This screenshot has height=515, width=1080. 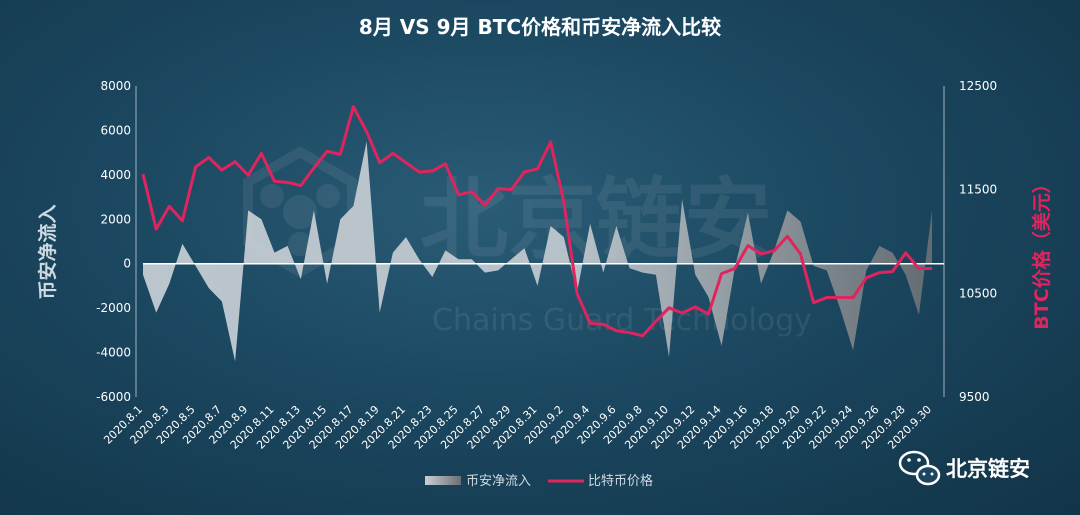 What do you see at coordinates (116, 241) in the screenshot?
I see `left-axis: 8000 6000 4000 2000 0 -2000 -4000 -6000` at bounding box center [116, 241].